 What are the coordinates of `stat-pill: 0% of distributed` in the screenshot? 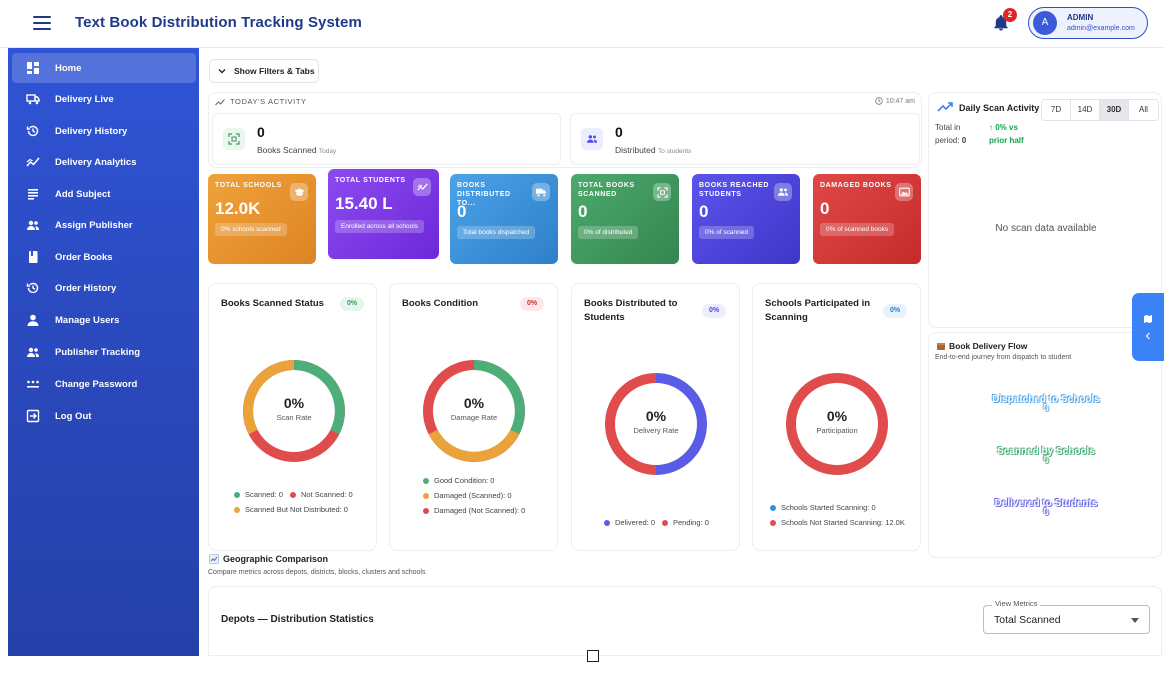 It's located at (608, 232).